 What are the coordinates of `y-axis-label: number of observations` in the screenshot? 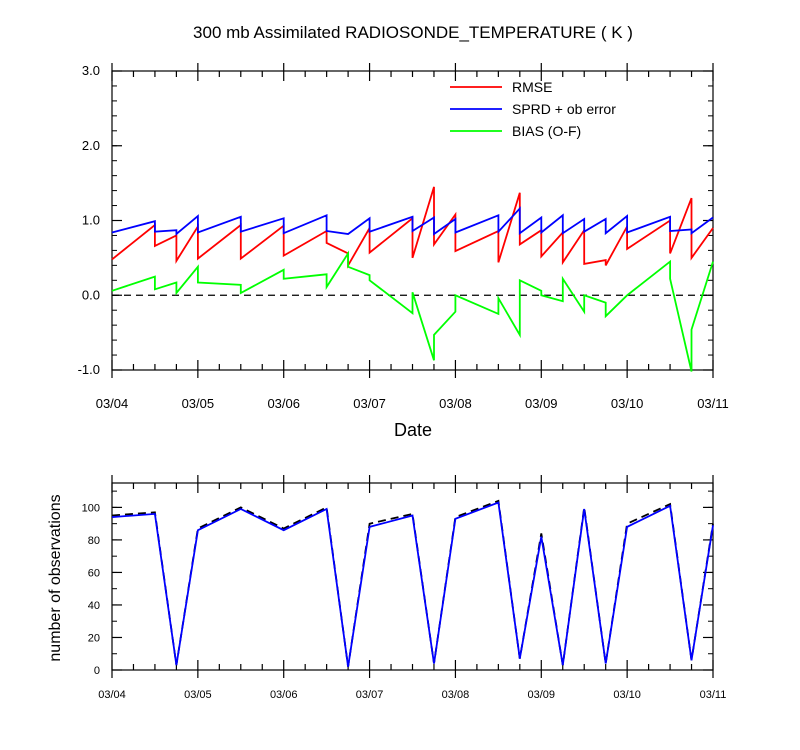 It's located at (55, 577).